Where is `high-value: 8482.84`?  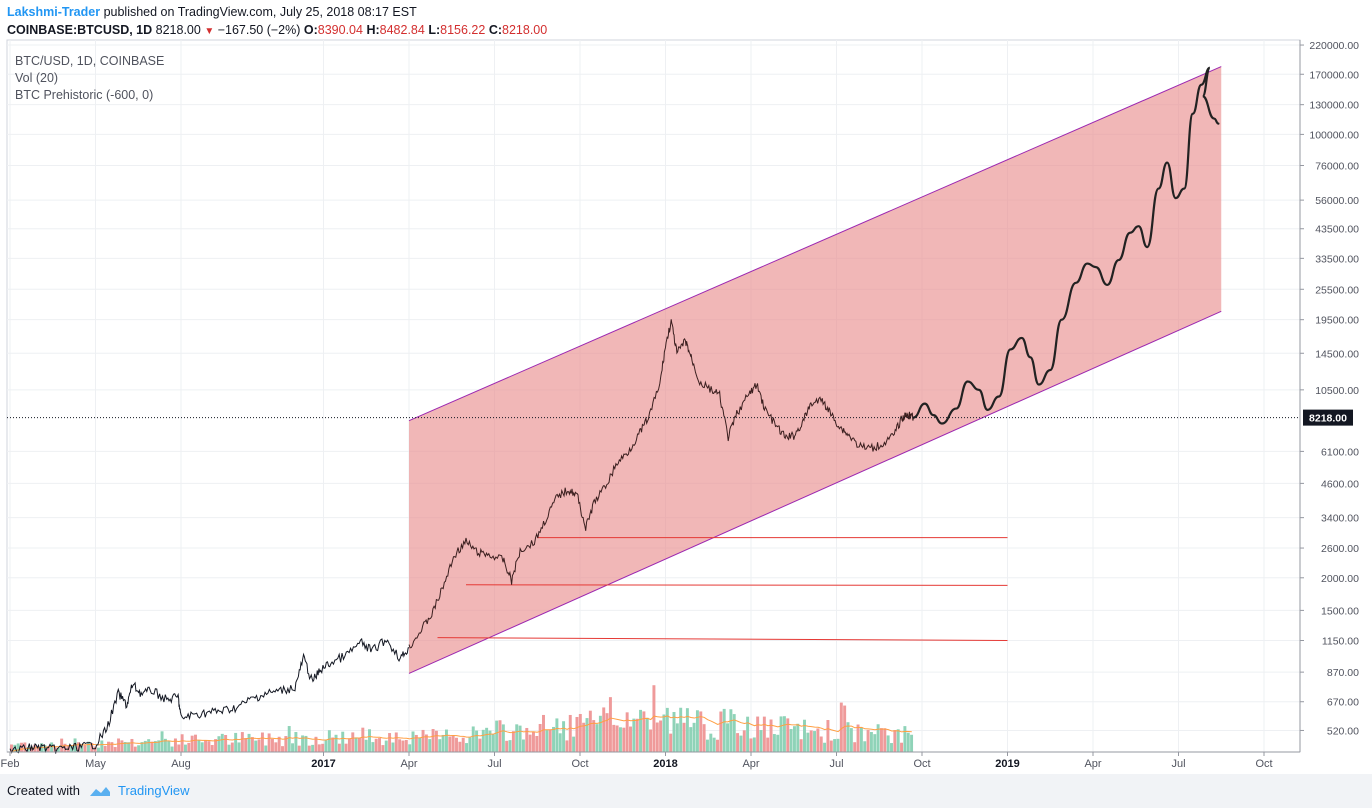 high-value: 8482.84 is located at coordinates (402, 30).